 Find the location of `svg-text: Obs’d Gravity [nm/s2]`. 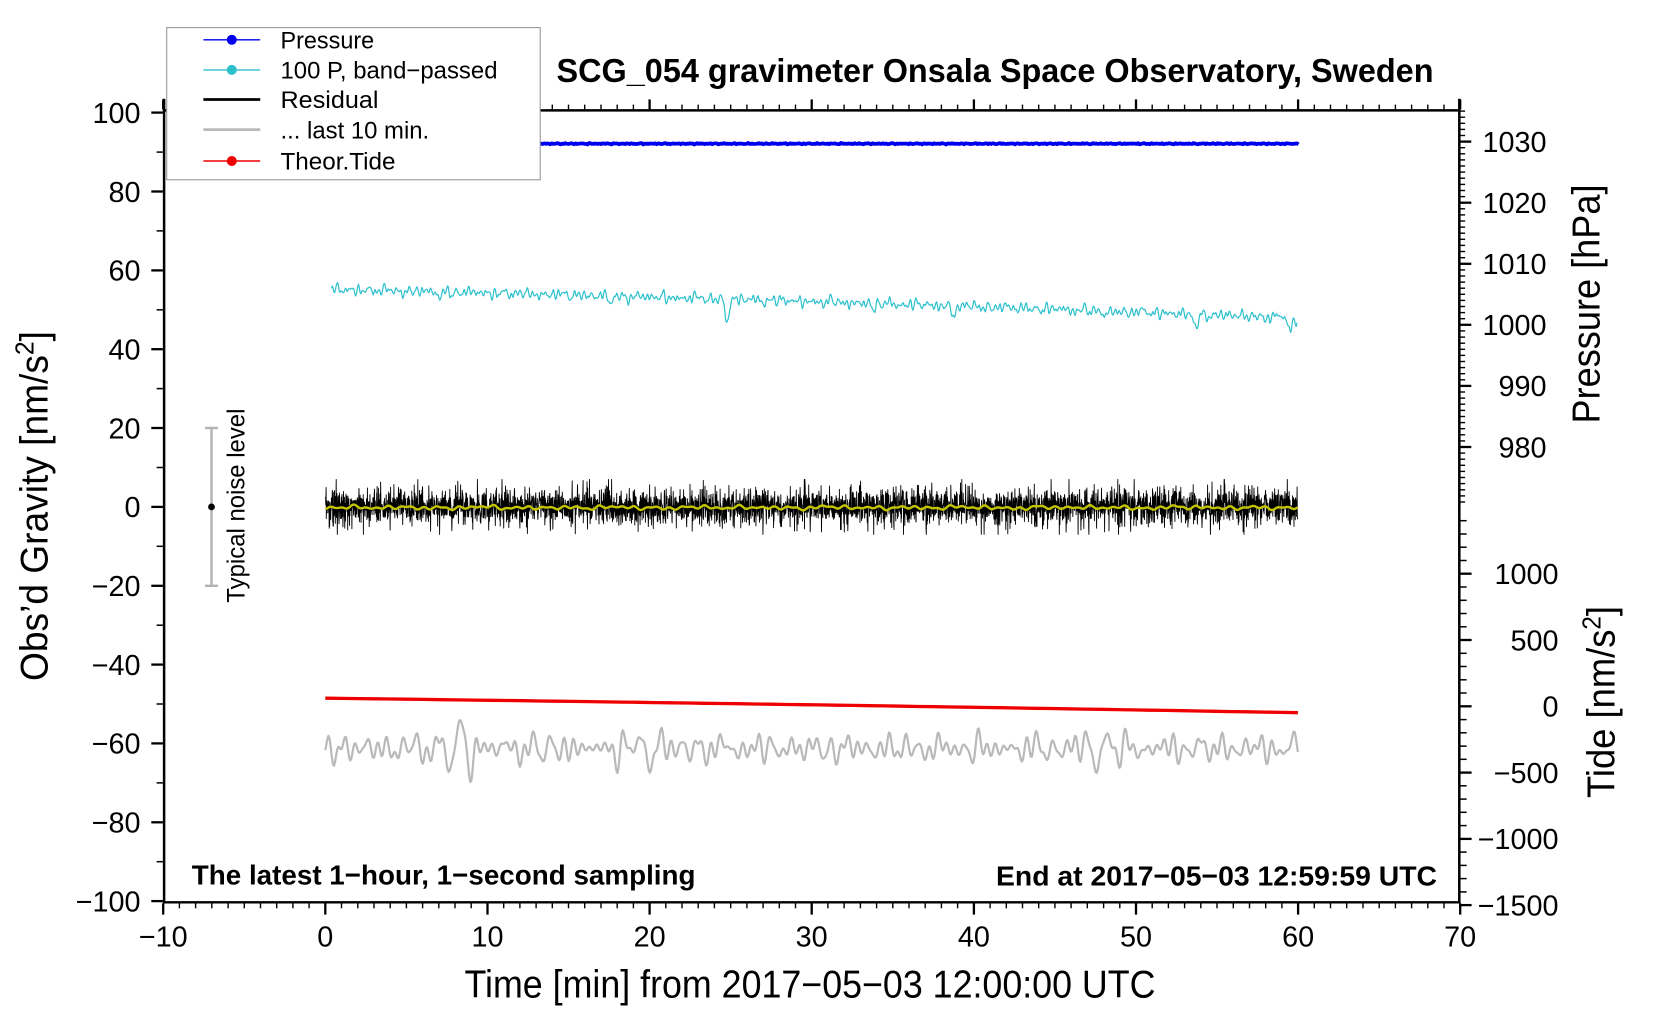

svg-text: Obs’d Gravity [nm/s2] is located at coordinates (33, 506).